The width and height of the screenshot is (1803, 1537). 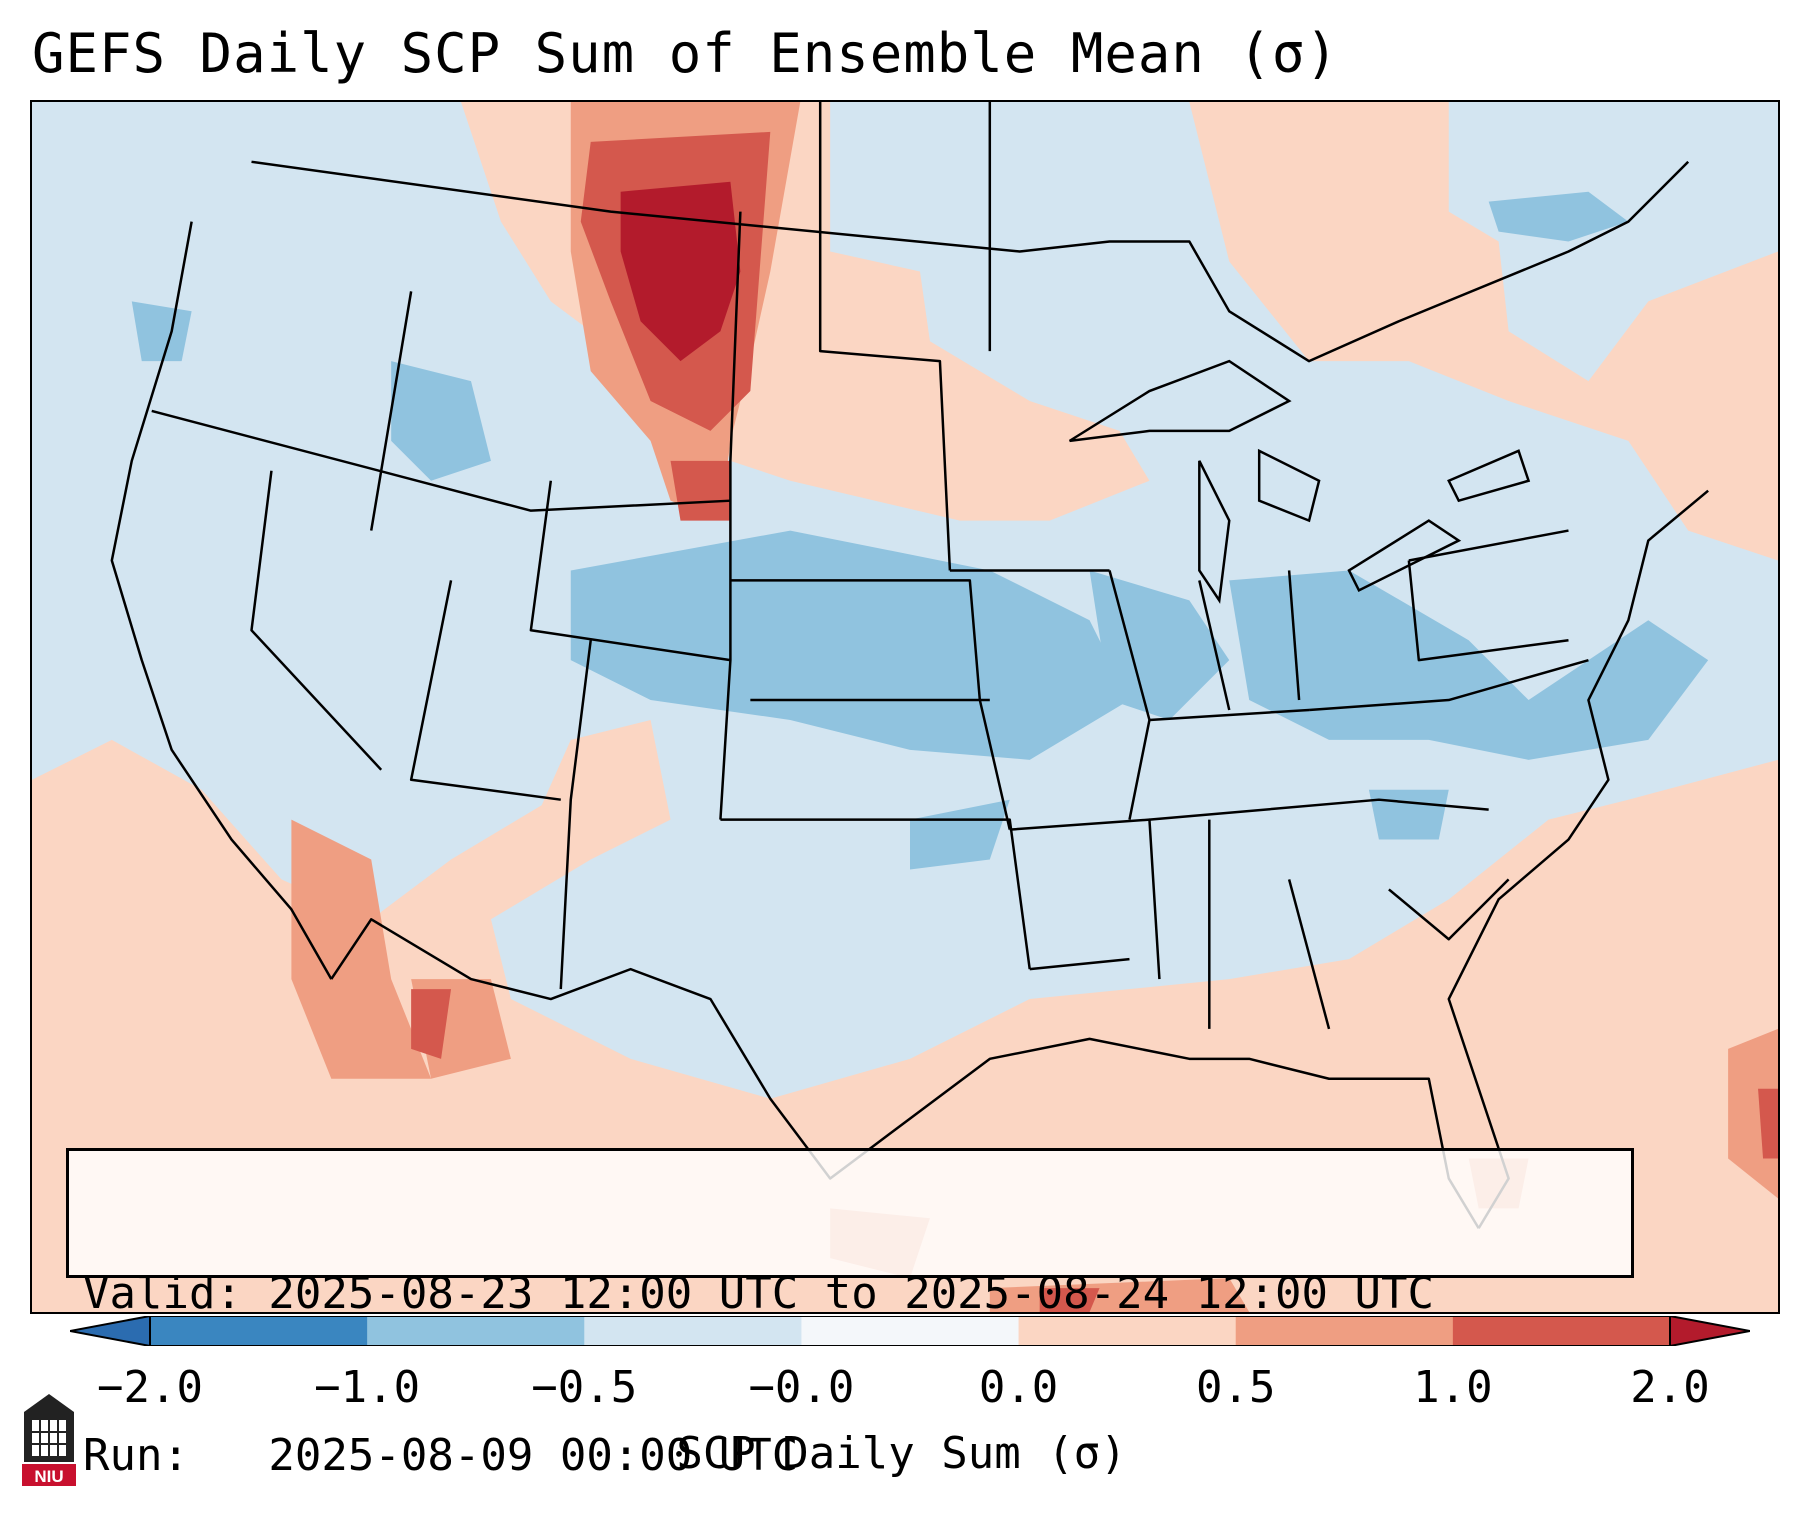 I want to click on colorbar-extend-low, so click(x=110, y=1331).